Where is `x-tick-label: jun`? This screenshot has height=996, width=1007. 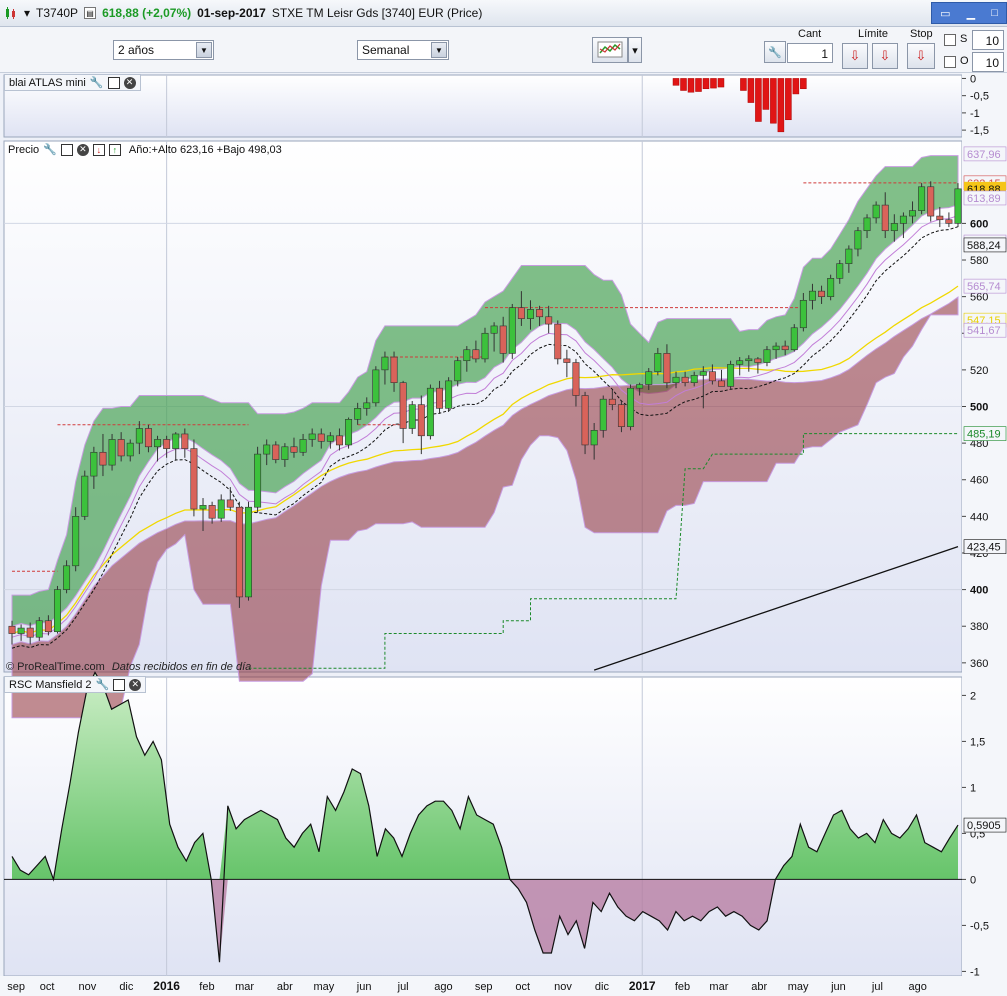 x-tick-label: jun is located at coordinates (364, 987).